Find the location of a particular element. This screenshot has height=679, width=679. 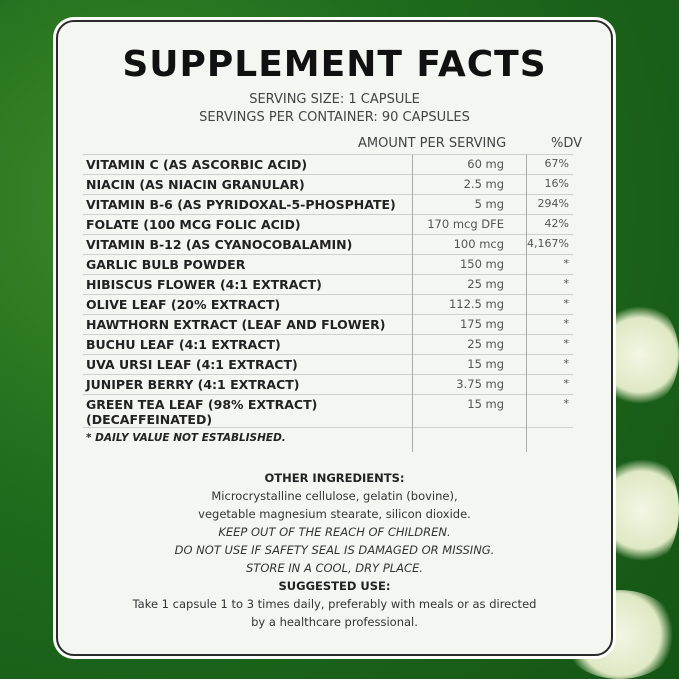

nutrient-name: VITAMIN C (AS ASCORBIC ACID) is located at coordinates (248, 164).